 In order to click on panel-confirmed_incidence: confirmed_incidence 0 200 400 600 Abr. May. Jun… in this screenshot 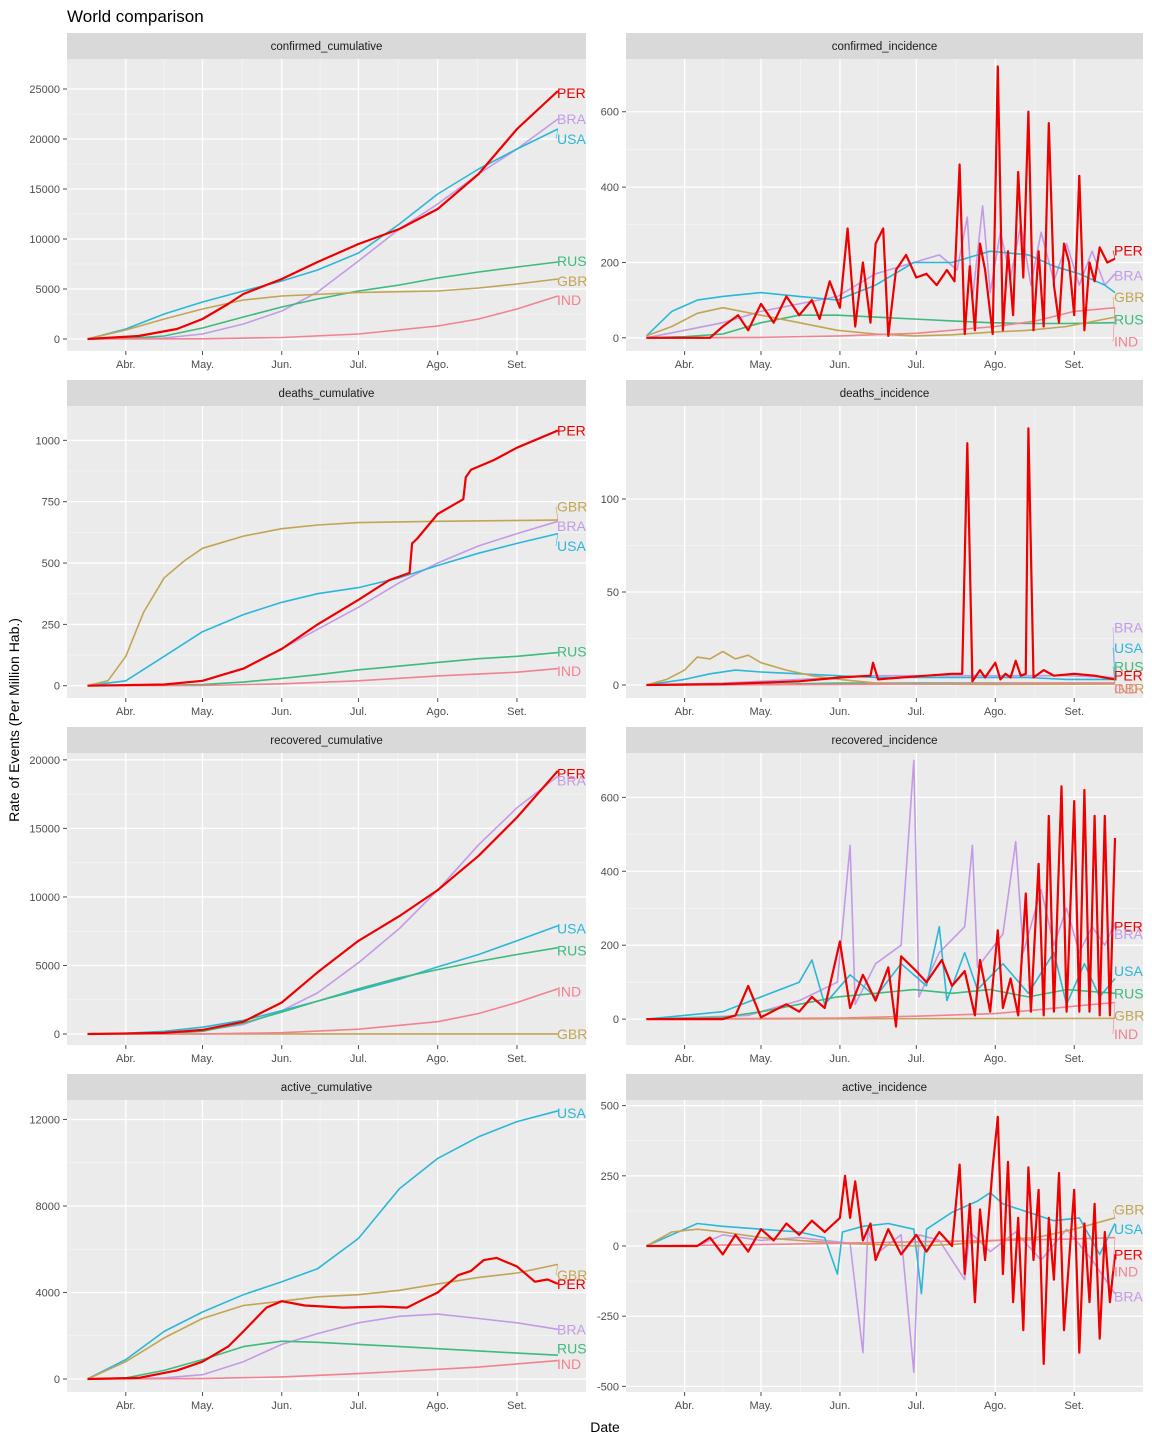, I will do `click(872, 202)`.